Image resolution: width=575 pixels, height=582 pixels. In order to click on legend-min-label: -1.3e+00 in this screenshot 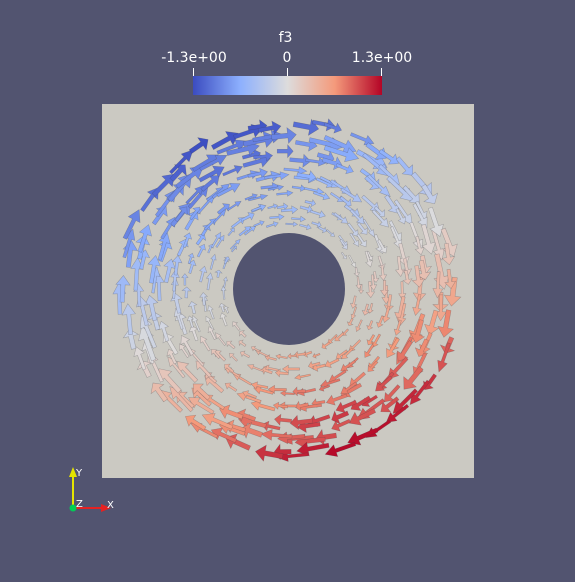, I will do `click(194, 58)`.